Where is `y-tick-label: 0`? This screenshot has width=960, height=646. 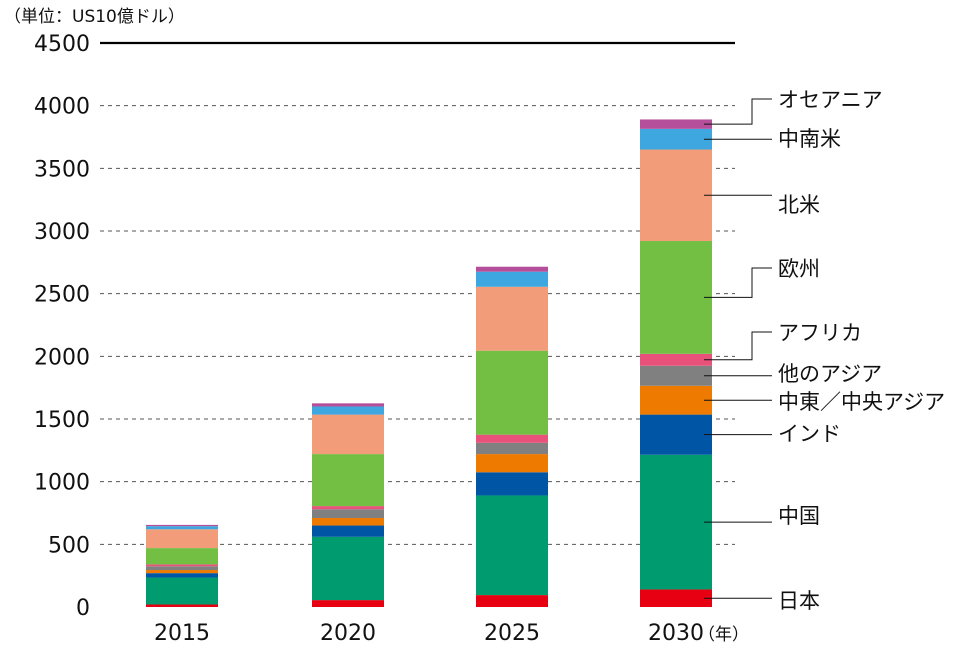
y-tick-label: 0 is located at coordinates (83, 608).